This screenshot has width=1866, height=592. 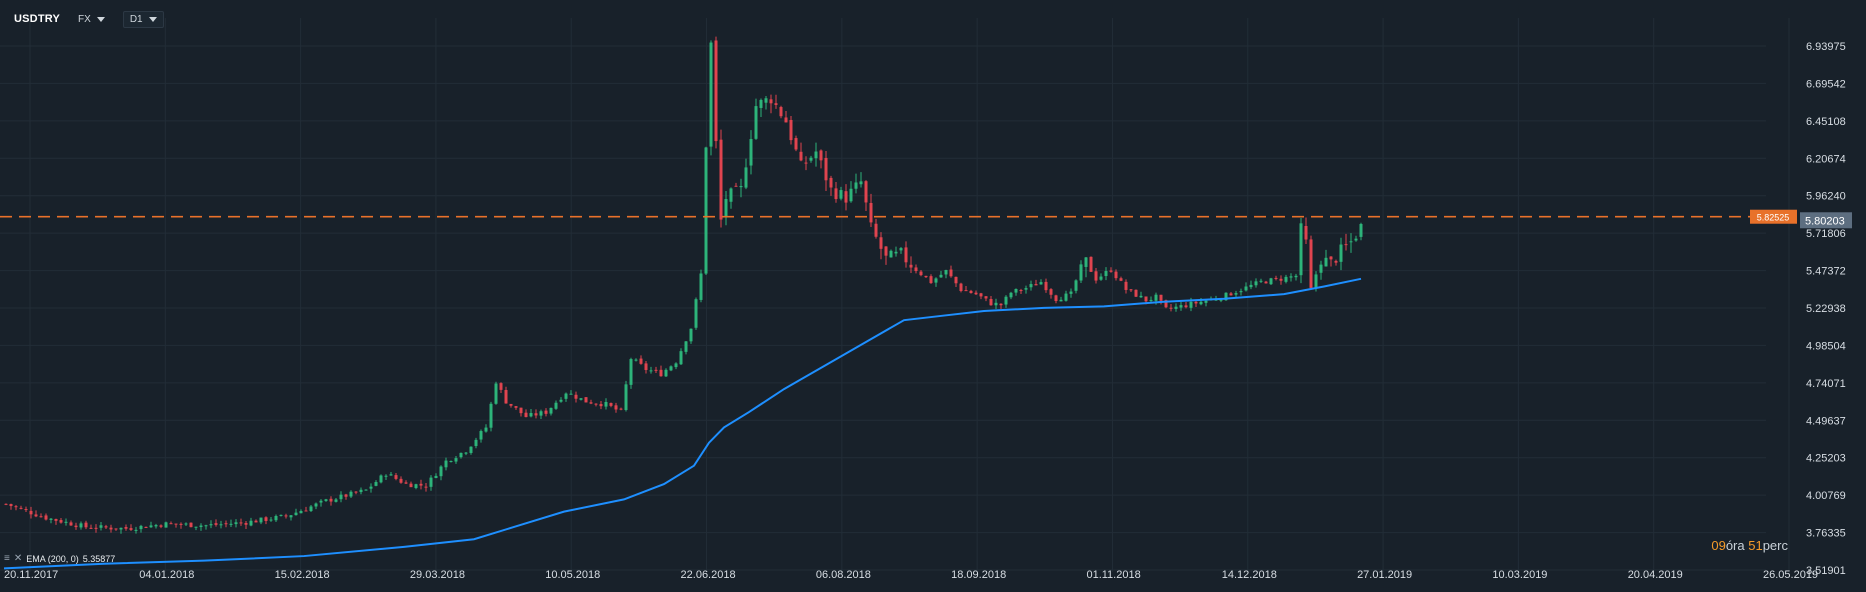 I want to click on y-tick-label: 5.96240, so click(x=1826, y=197).